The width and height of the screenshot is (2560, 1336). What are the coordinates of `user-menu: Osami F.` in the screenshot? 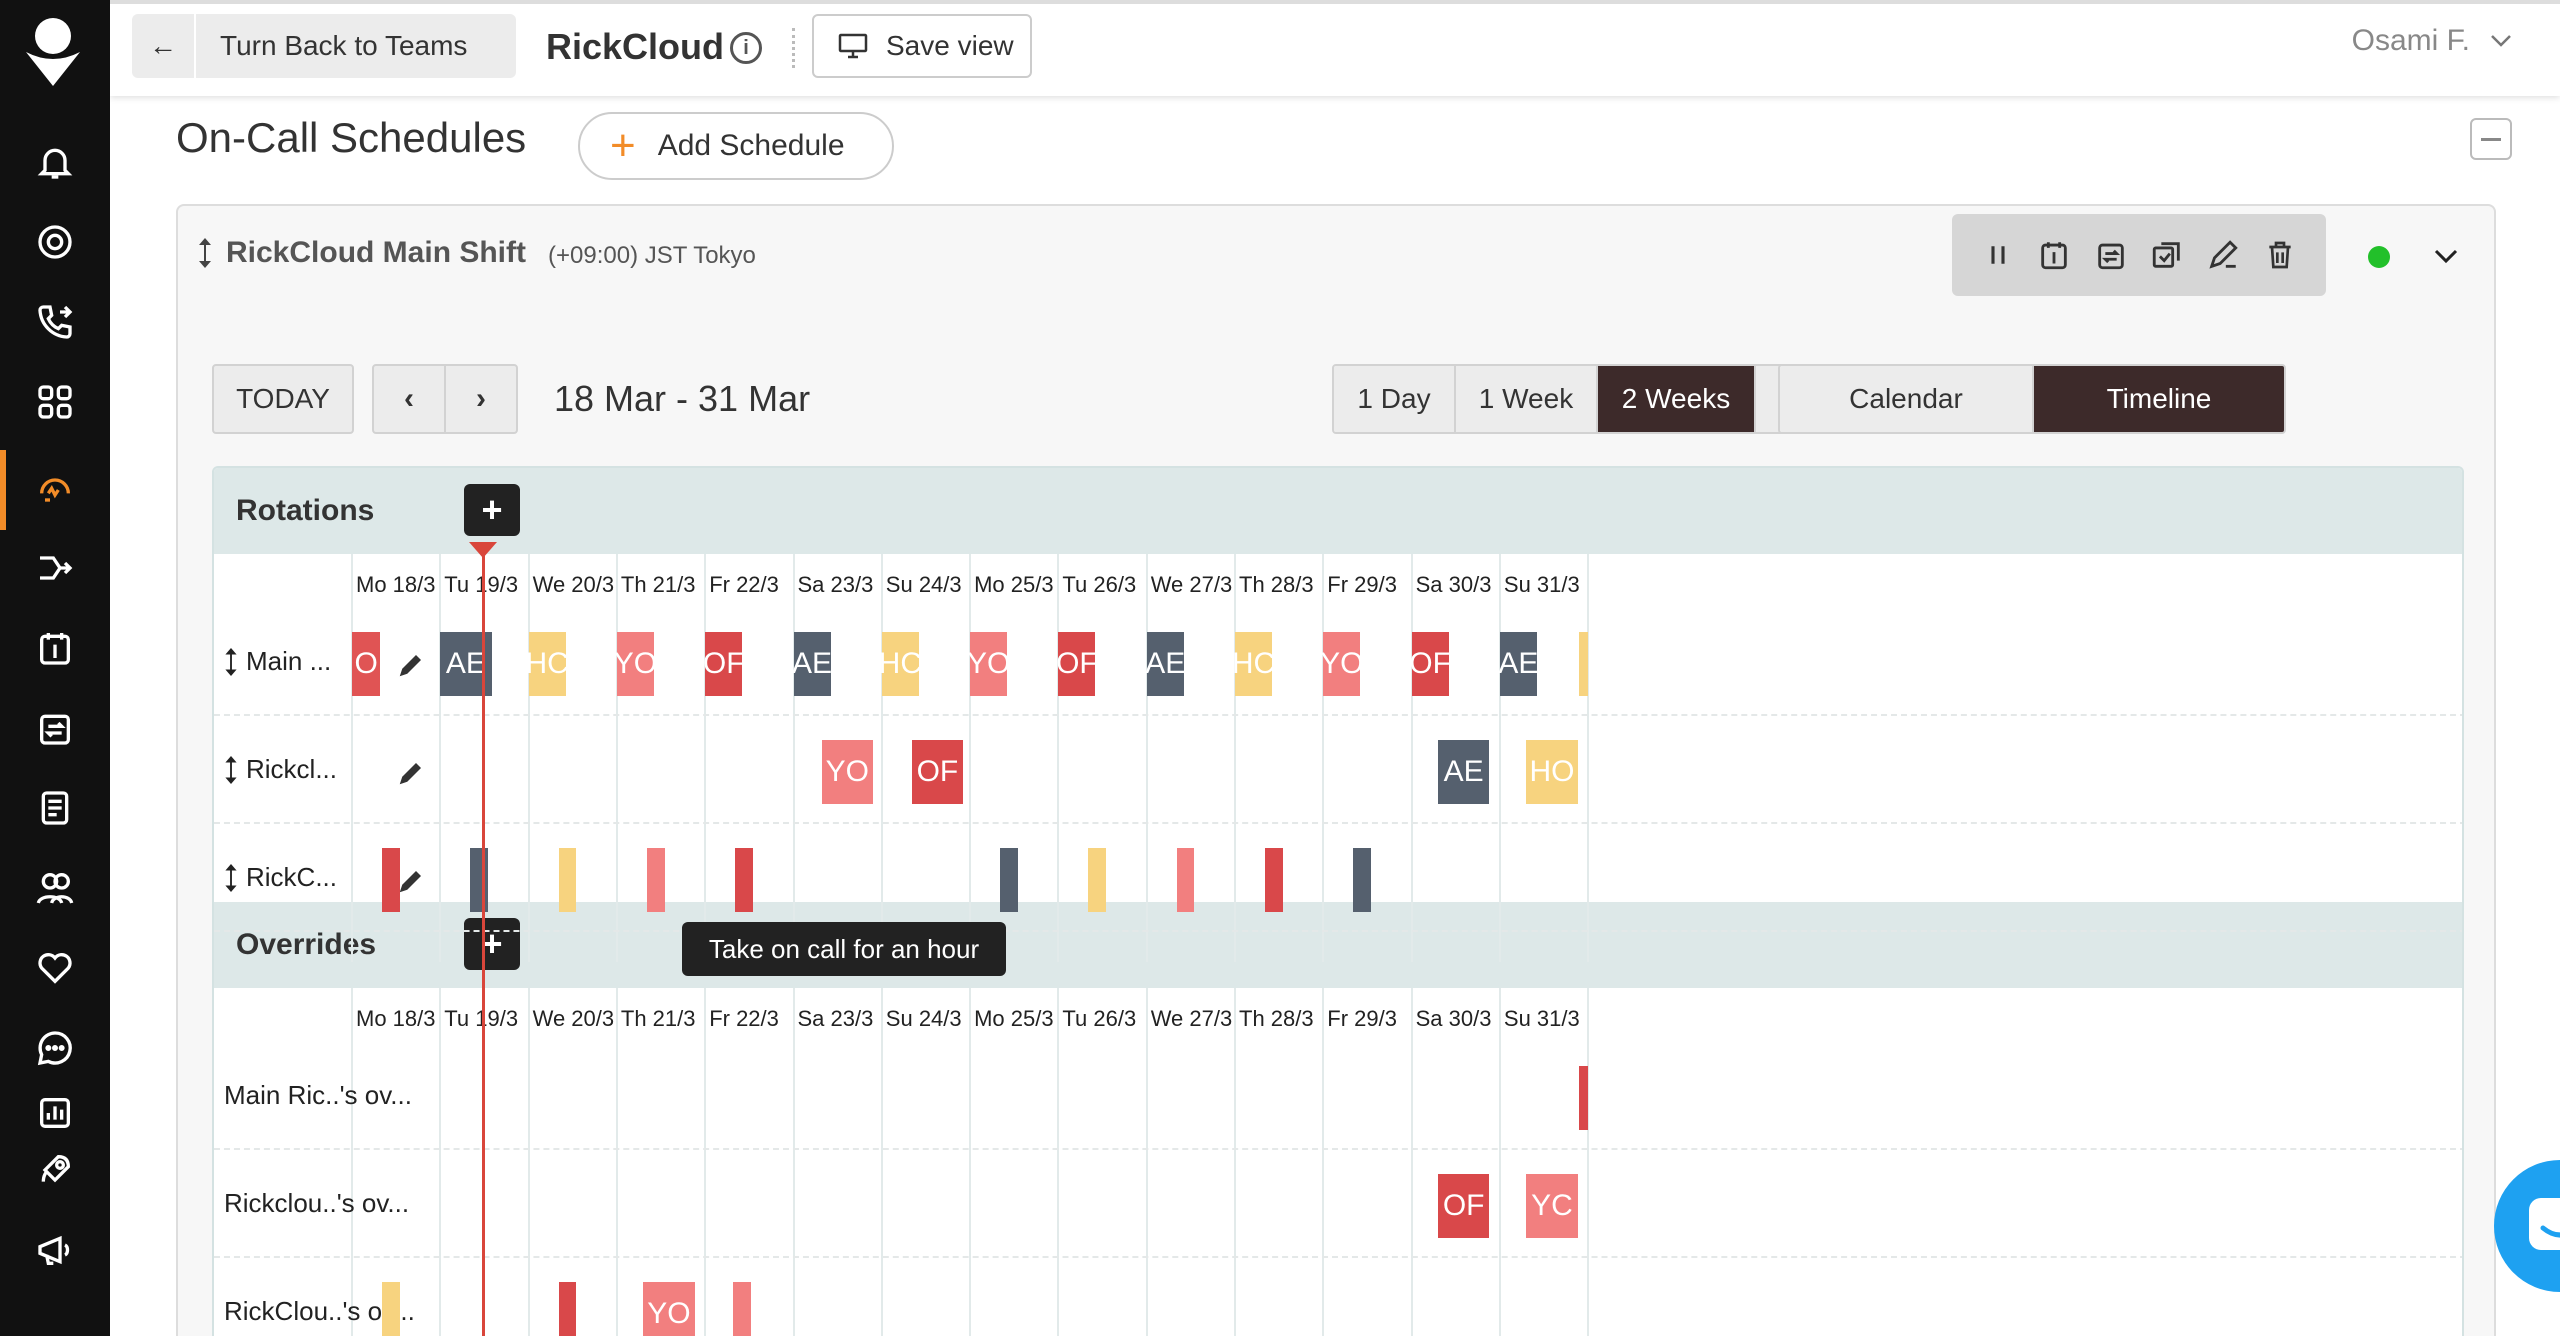 It's located at (2432, 41).